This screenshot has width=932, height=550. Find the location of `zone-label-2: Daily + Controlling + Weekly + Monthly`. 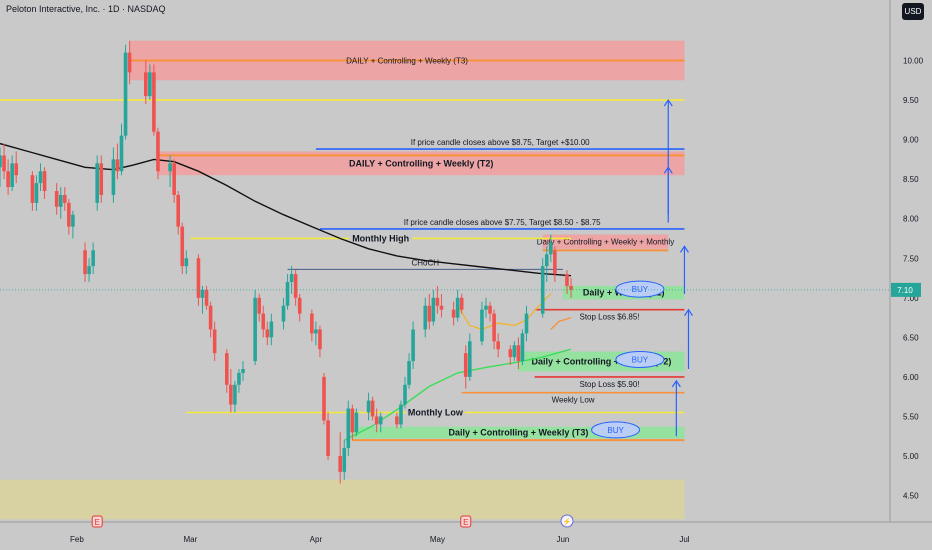

zone-label-2: Daily + Controlling + Weekly + Monthly is located at coordinates (605, 242).